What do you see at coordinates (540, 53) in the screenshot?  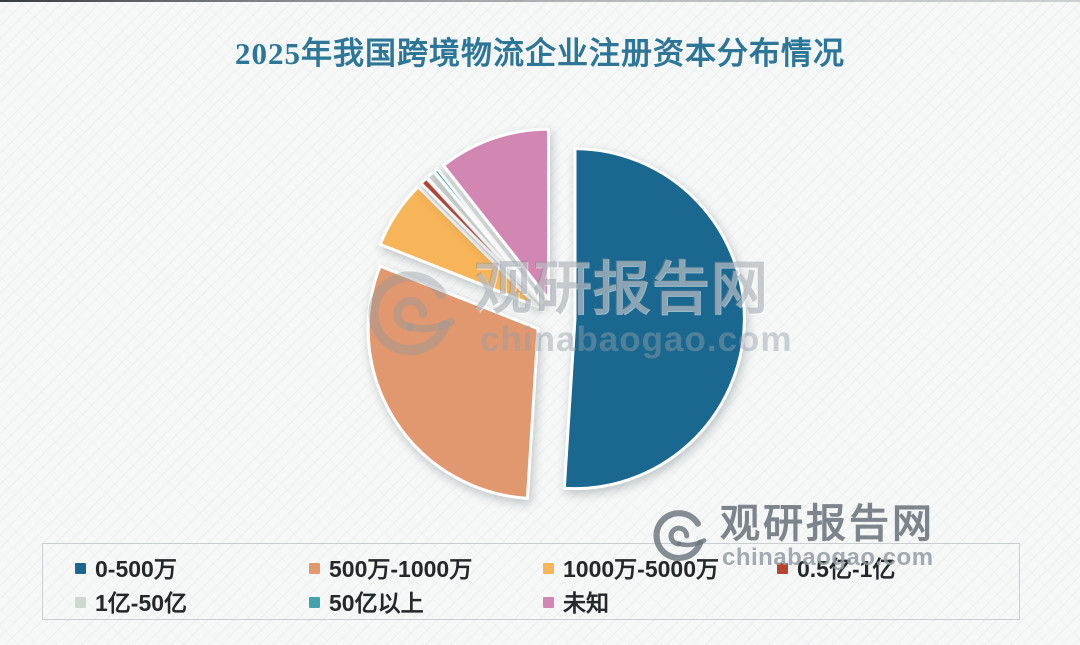 I see `chart-title: 2025年我国跨境物流企业注册资本分布情况` at bounding box center [540, 53].